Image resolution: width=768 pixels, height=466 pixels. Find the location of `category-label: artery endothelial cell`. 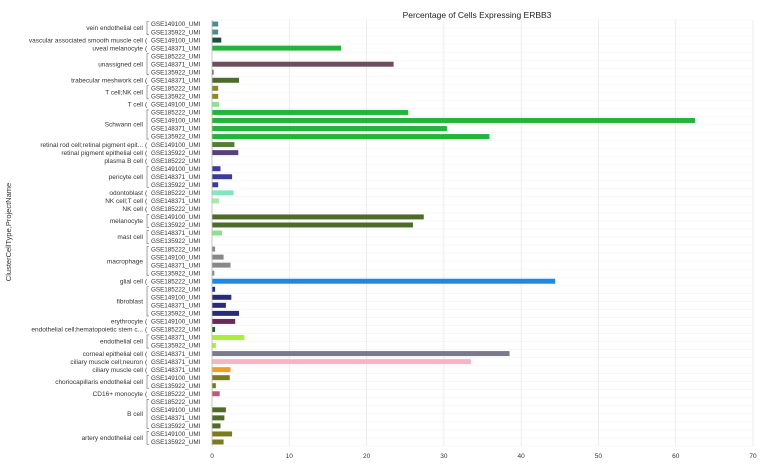

category-label: artery endothelial cell is located at coordinates (113, 438).